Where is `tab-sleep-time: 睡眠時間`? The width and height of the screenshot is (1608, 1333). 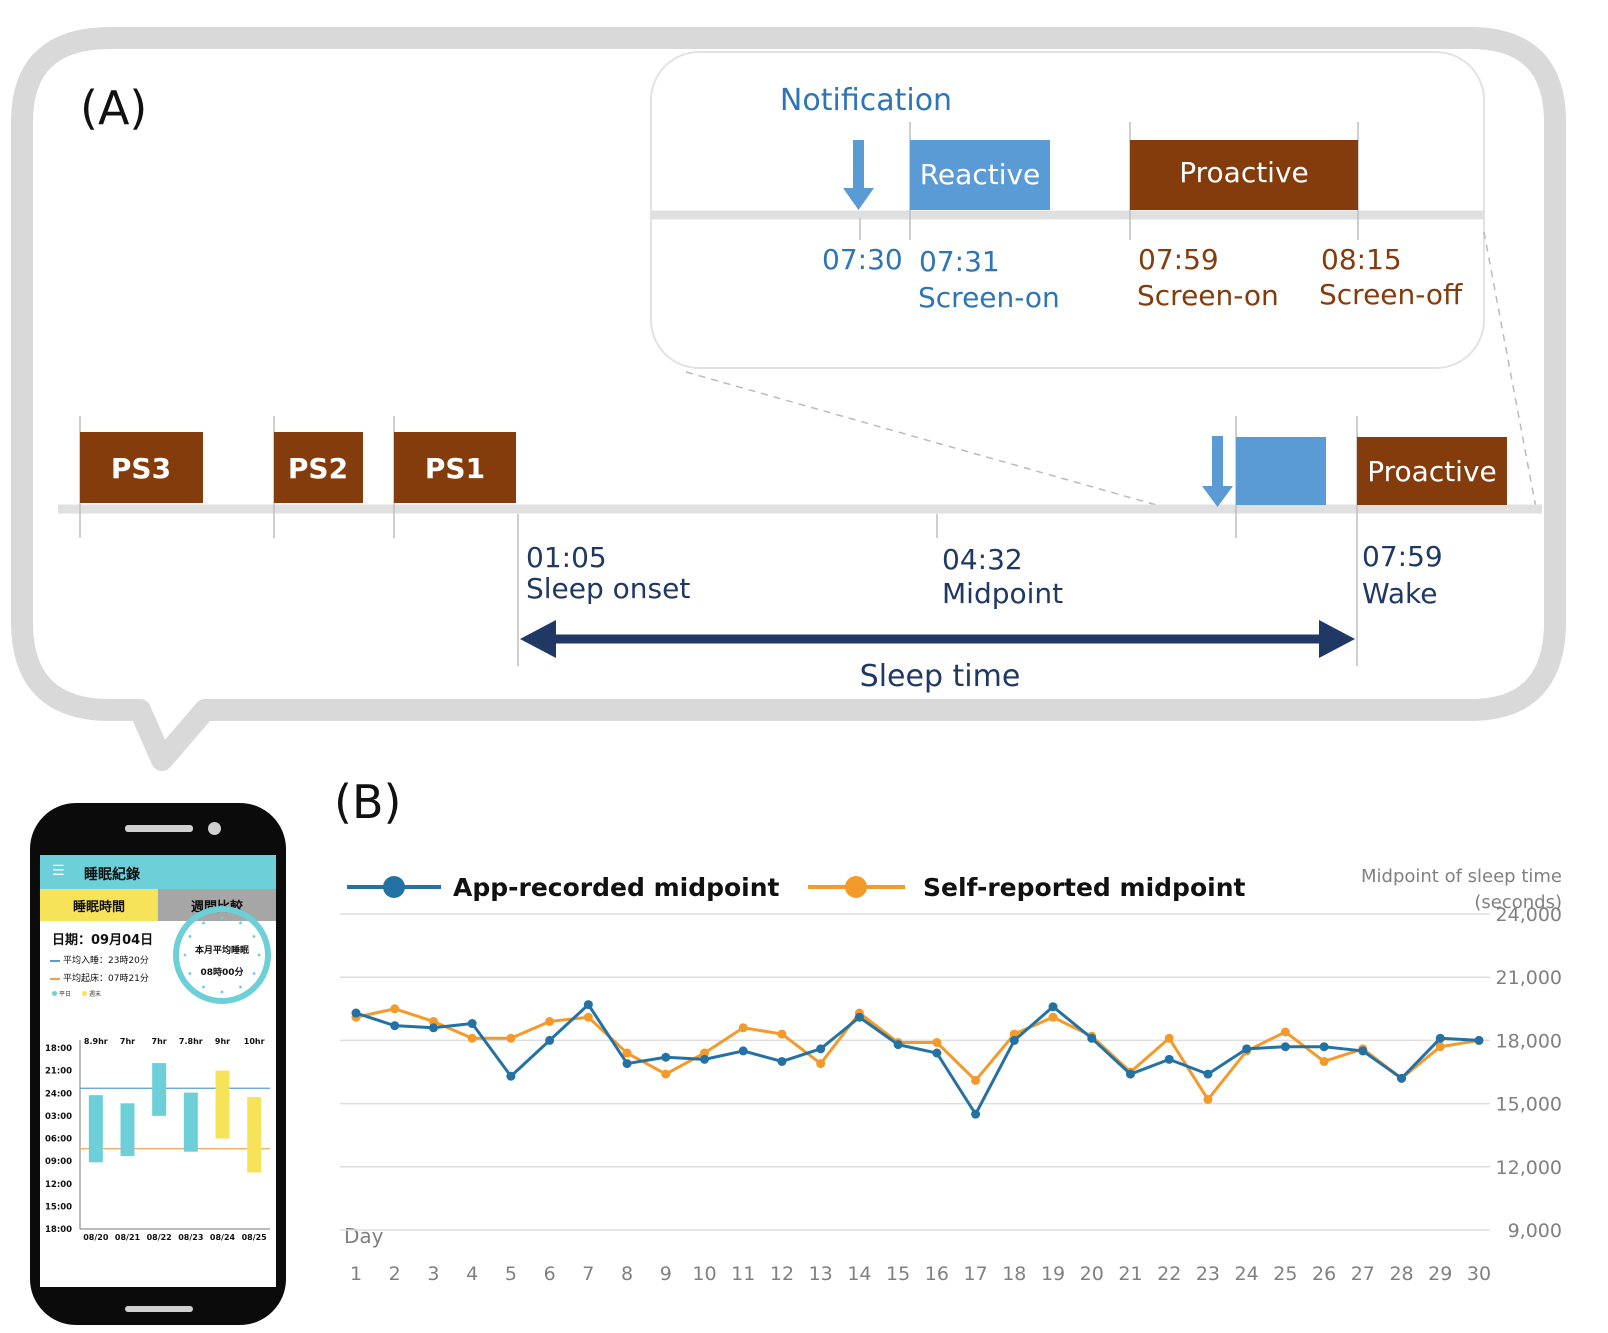 tab-sleep-time: 睡眠時間 is located at coordinates (99, 905).